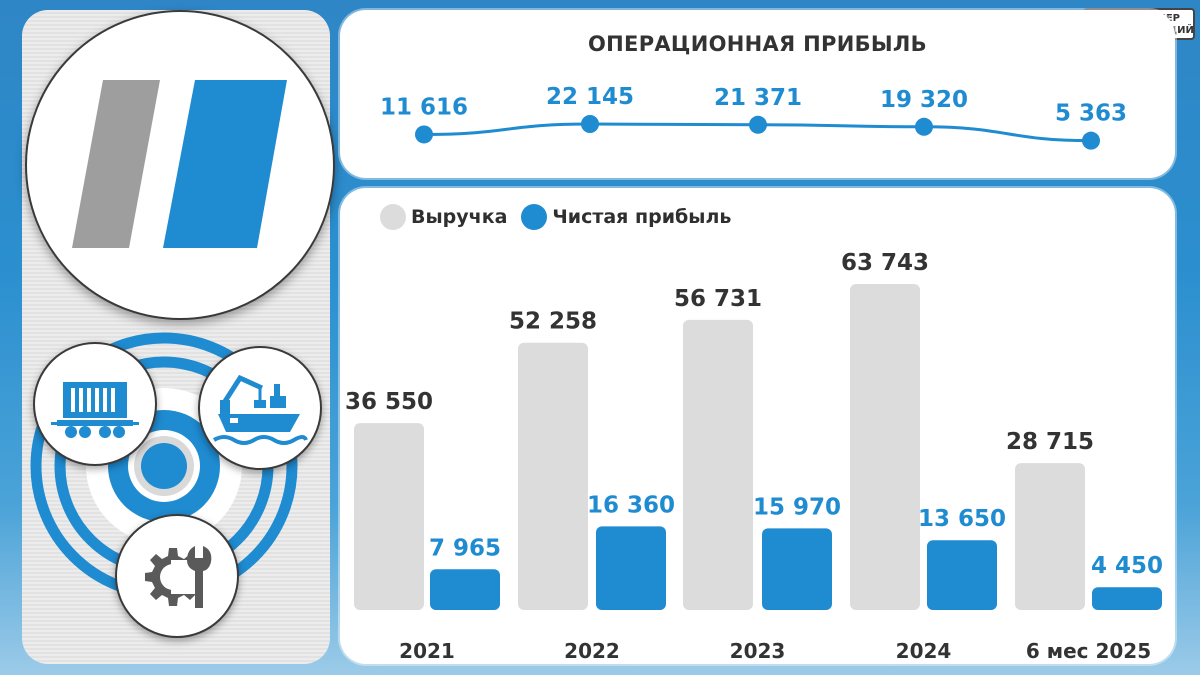 The height and width of the screenshot is (675, 1200). What do you see at coordinates (631, 505) in the screenshot?
I see `net-profit-label: 16 360` at bounding box center [631, 505].